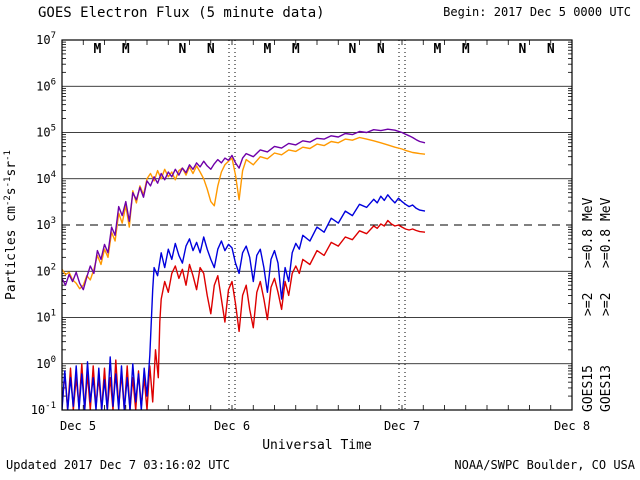 The width and height of the screenshot is (640, 480). What do you see at coordinates (46, 85) in the screenshot?
I see `y-tick-label: 10⁶` at bounding box center [46, 85].